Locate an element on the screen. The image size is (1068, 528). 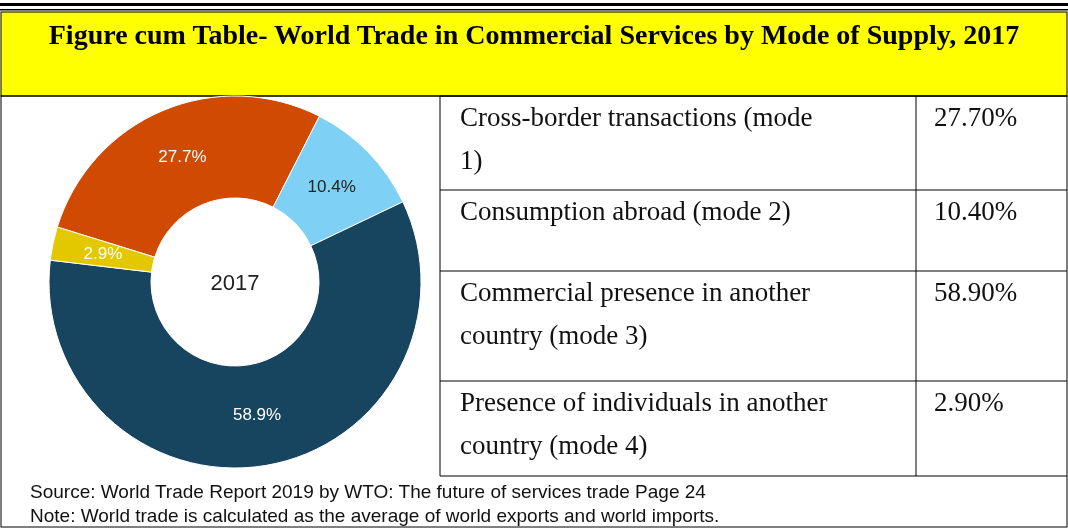
text: 2.90% is located at coordinates (969, 402).